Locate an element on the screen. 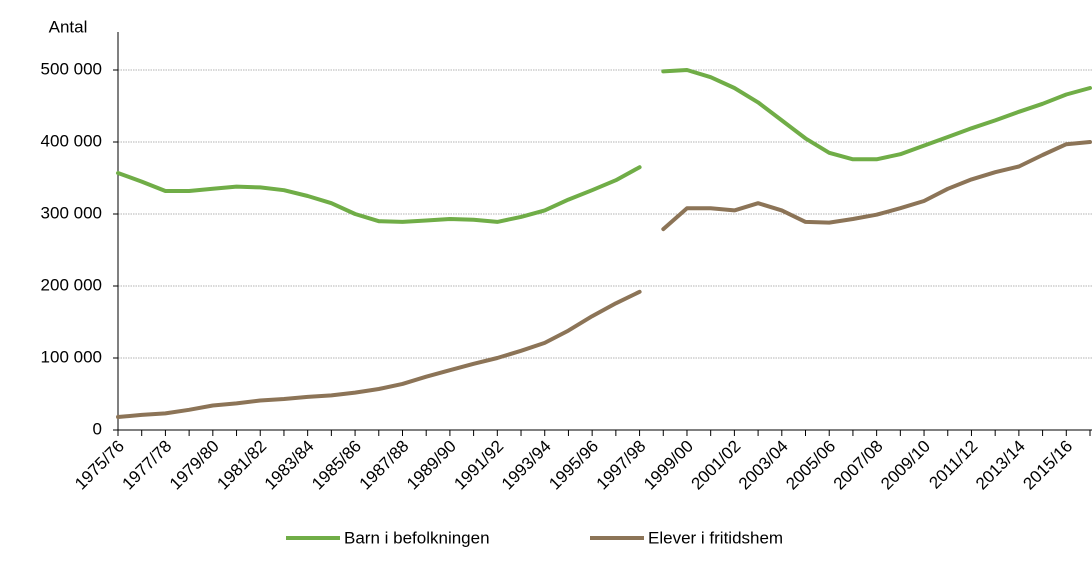  y-tick-label: 300 000 is located at coordinates (71, 212).